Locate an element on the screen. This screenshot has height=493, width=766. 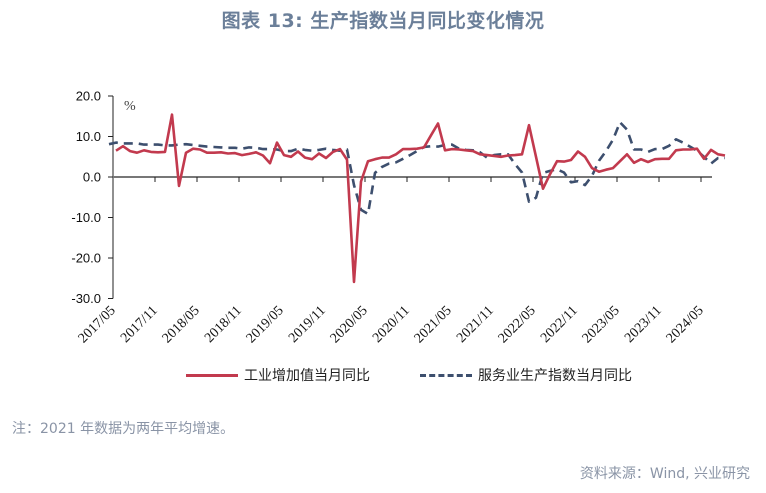
legend-label-services: 服务业生产指数当月同比 is located at coordinates (555, 376).